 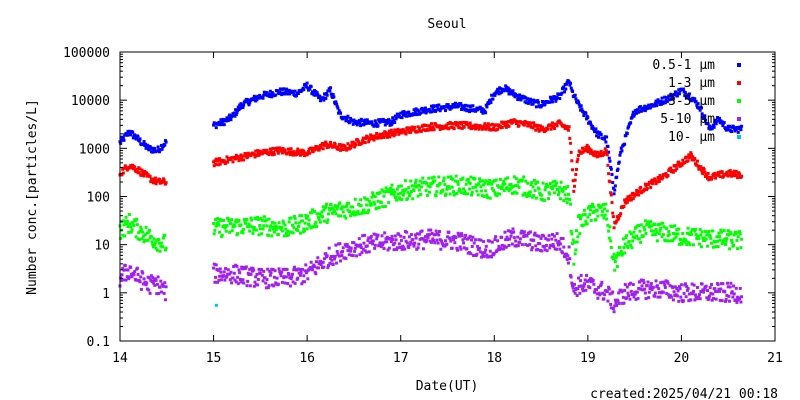 I want to click on y-axis-label: Number conc.[particles/L], so click(x=32, y=197).